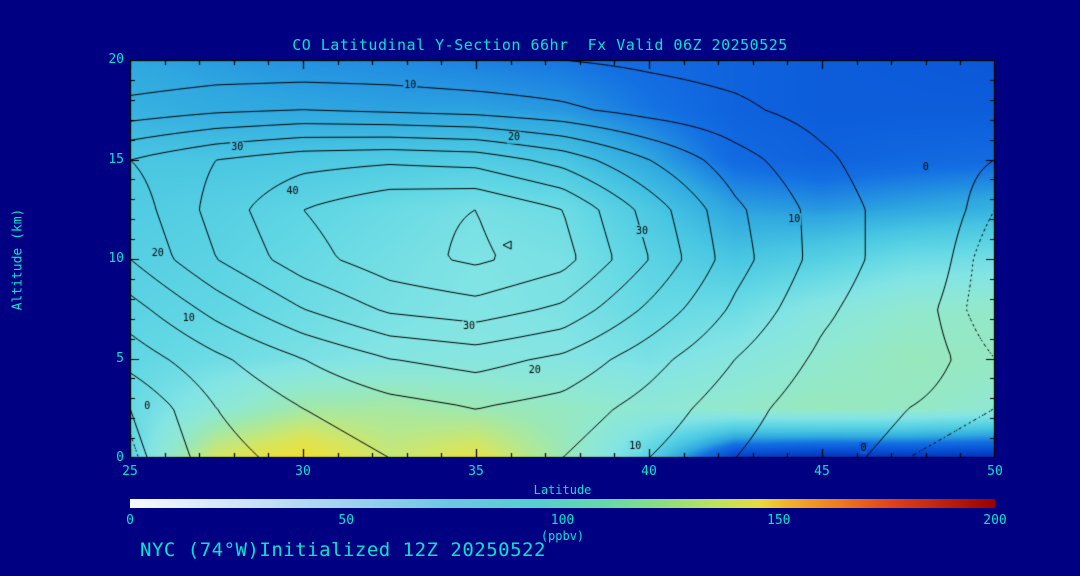 The width and height of the screenshot is (1080, 576). Describe the element at coordinates (562, 520) in the screenshot. I see `colorbar-tick-label: 100` at that location.